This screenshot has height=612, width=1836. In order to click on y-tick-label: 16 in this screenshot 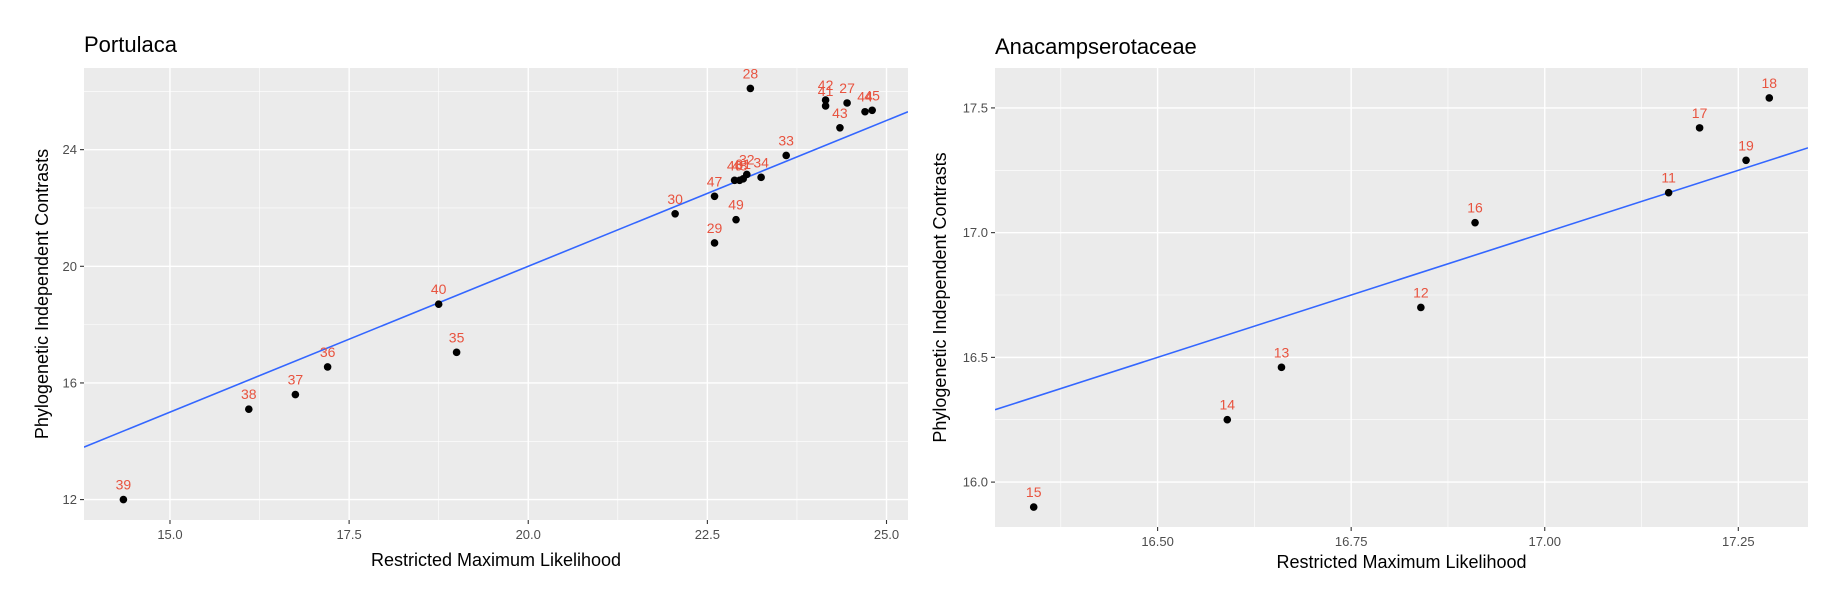, I will do `click(70, 382)`.